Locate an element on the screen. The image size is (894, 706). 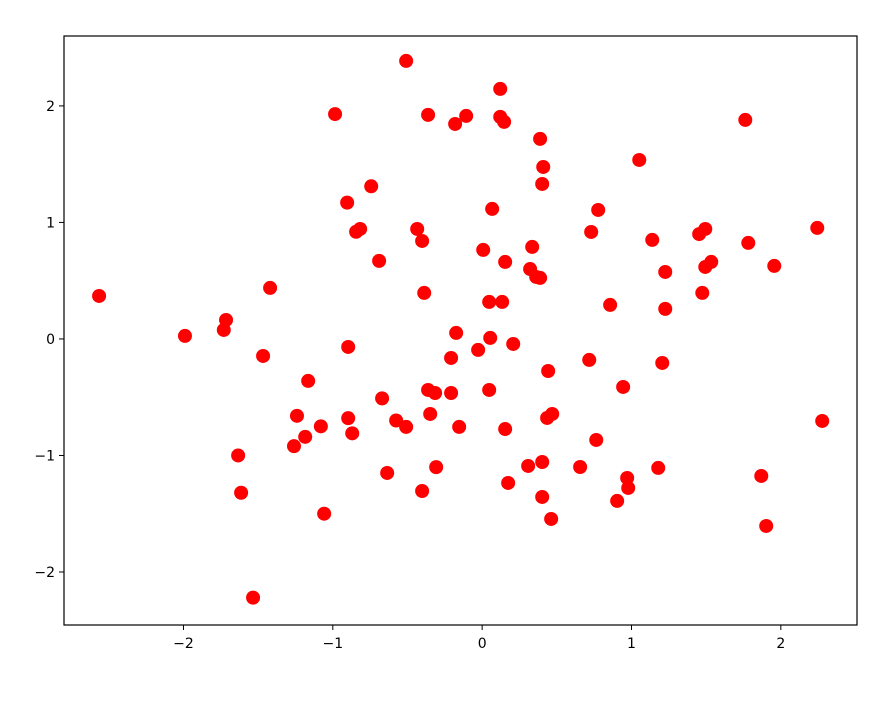
y-tick-label: 1 is located at coordinates (50, 223).